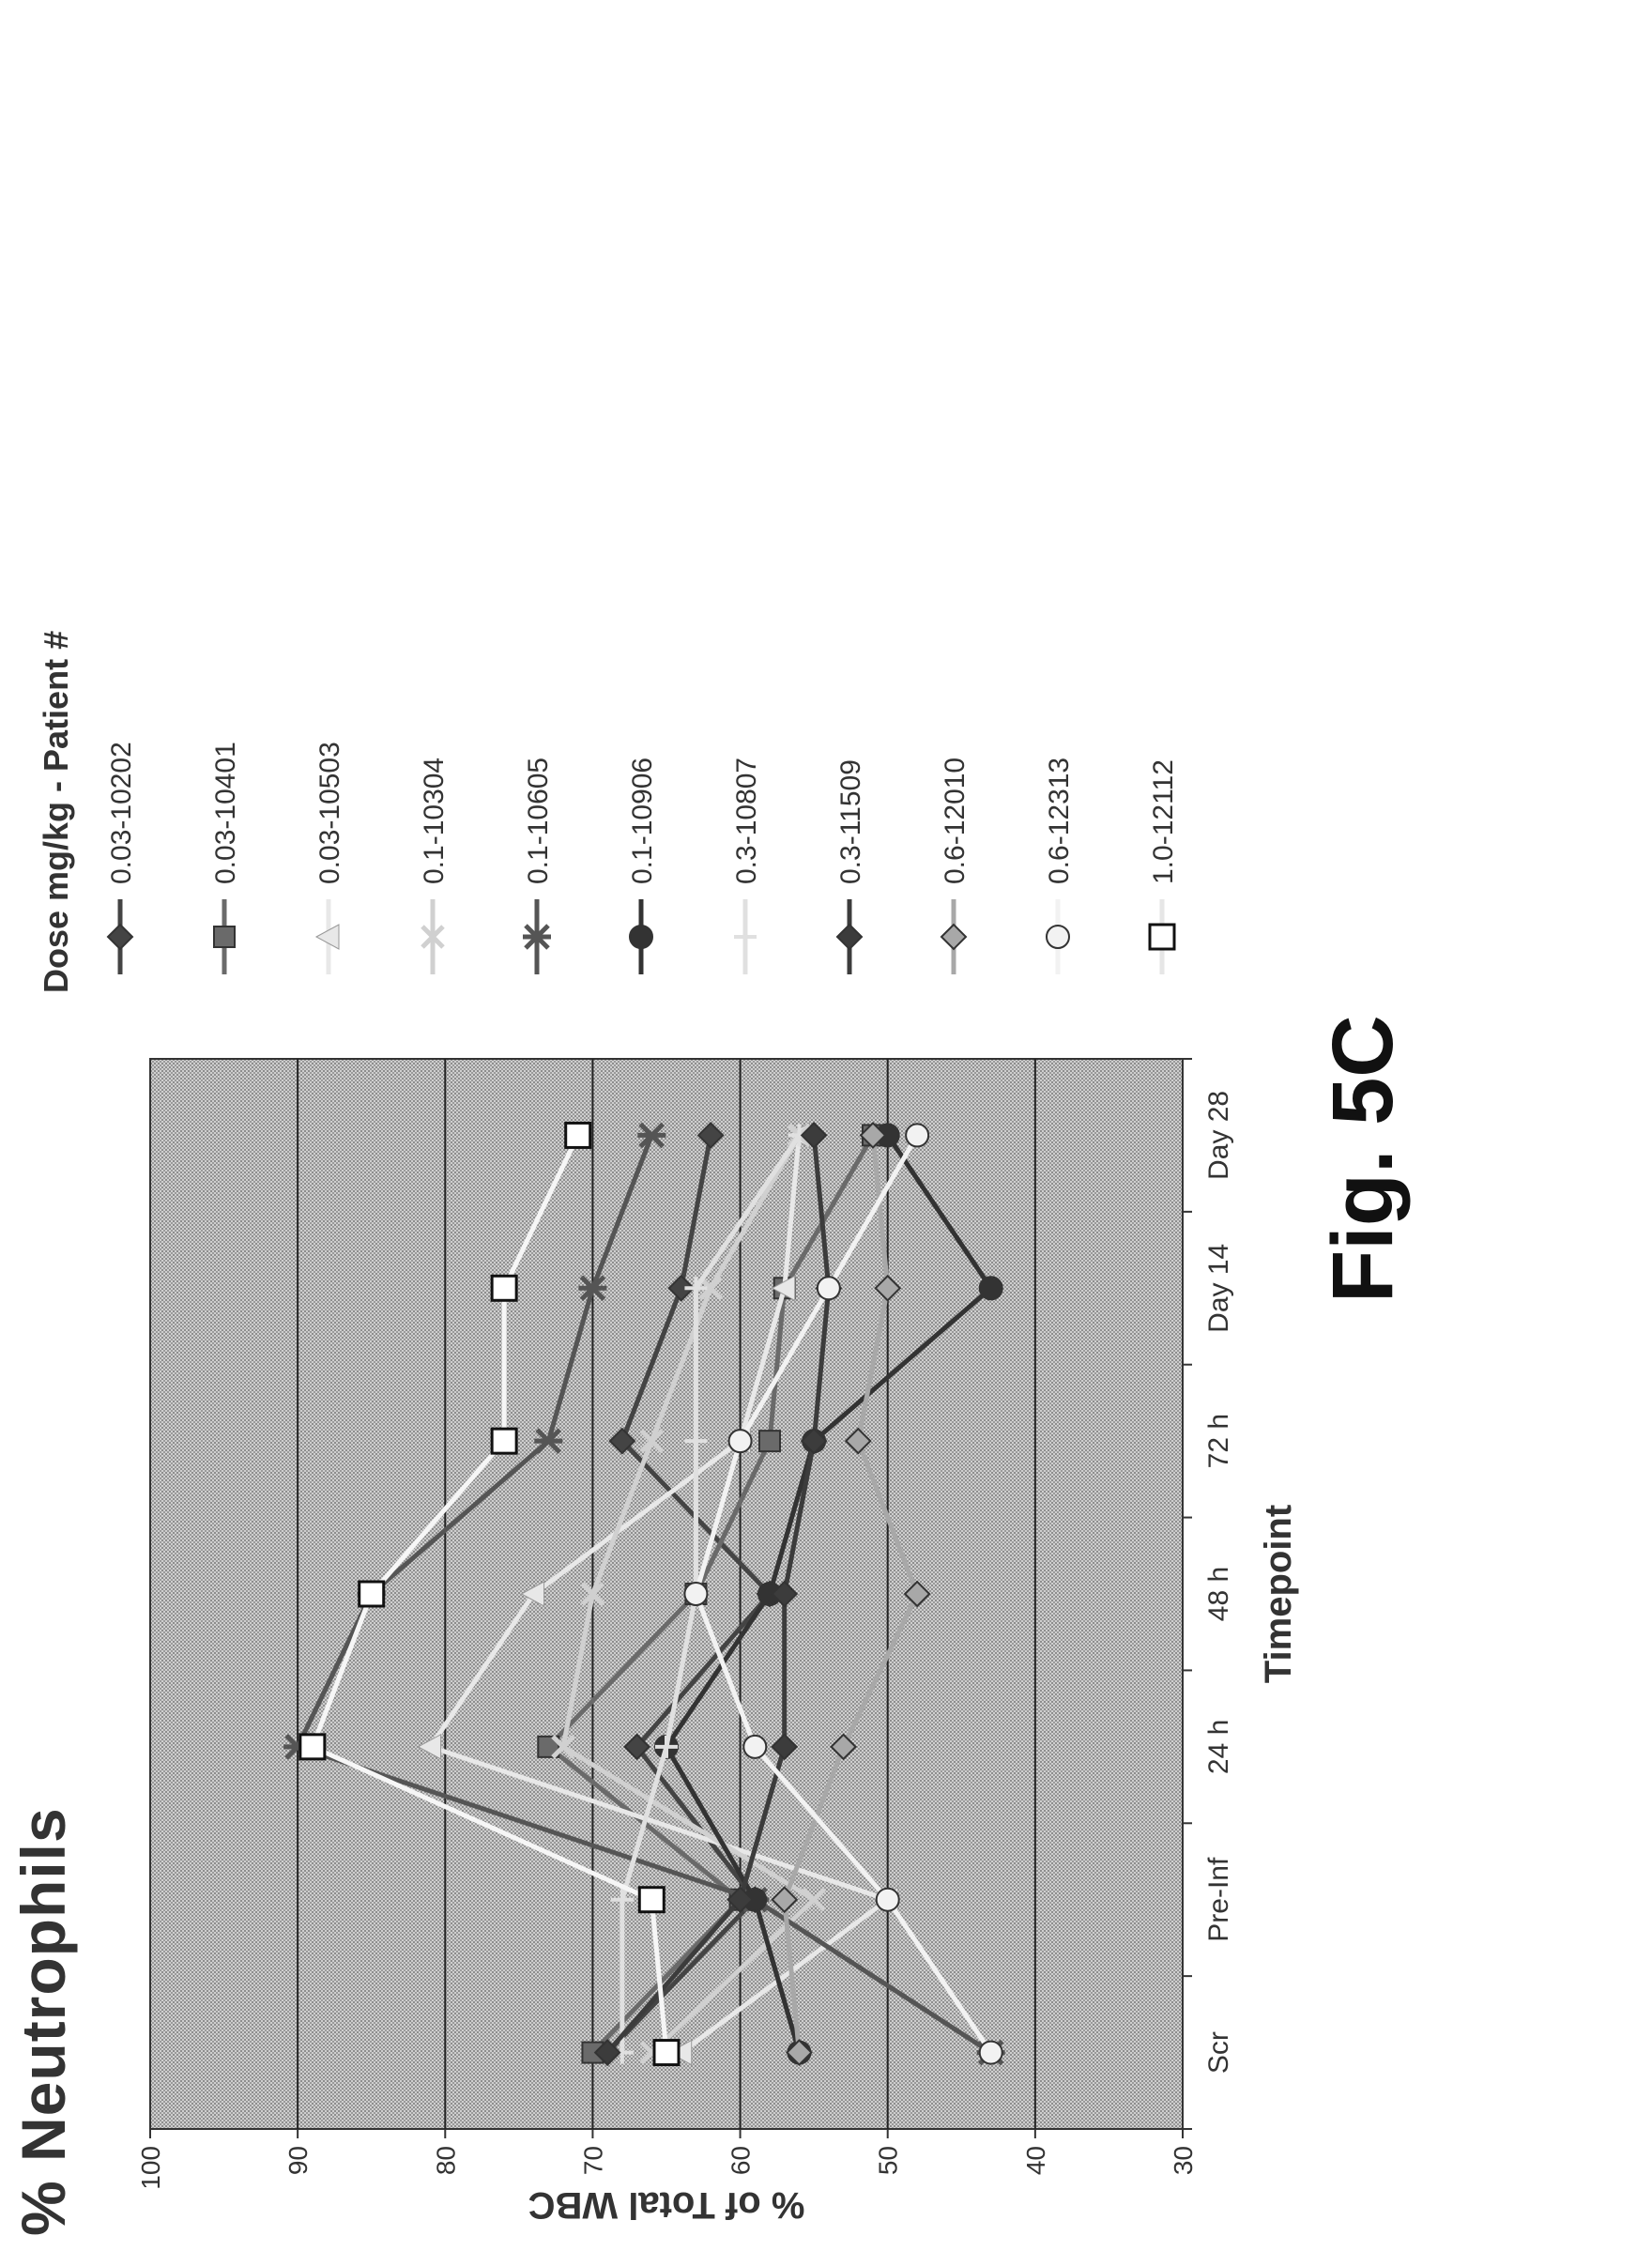 Image resolution: width=1652 pixels, height=2251 pixels. Describe the element at coordinates (1218, 1288) in the screenshot. I see `x-tick-label: Day 14` at that location.